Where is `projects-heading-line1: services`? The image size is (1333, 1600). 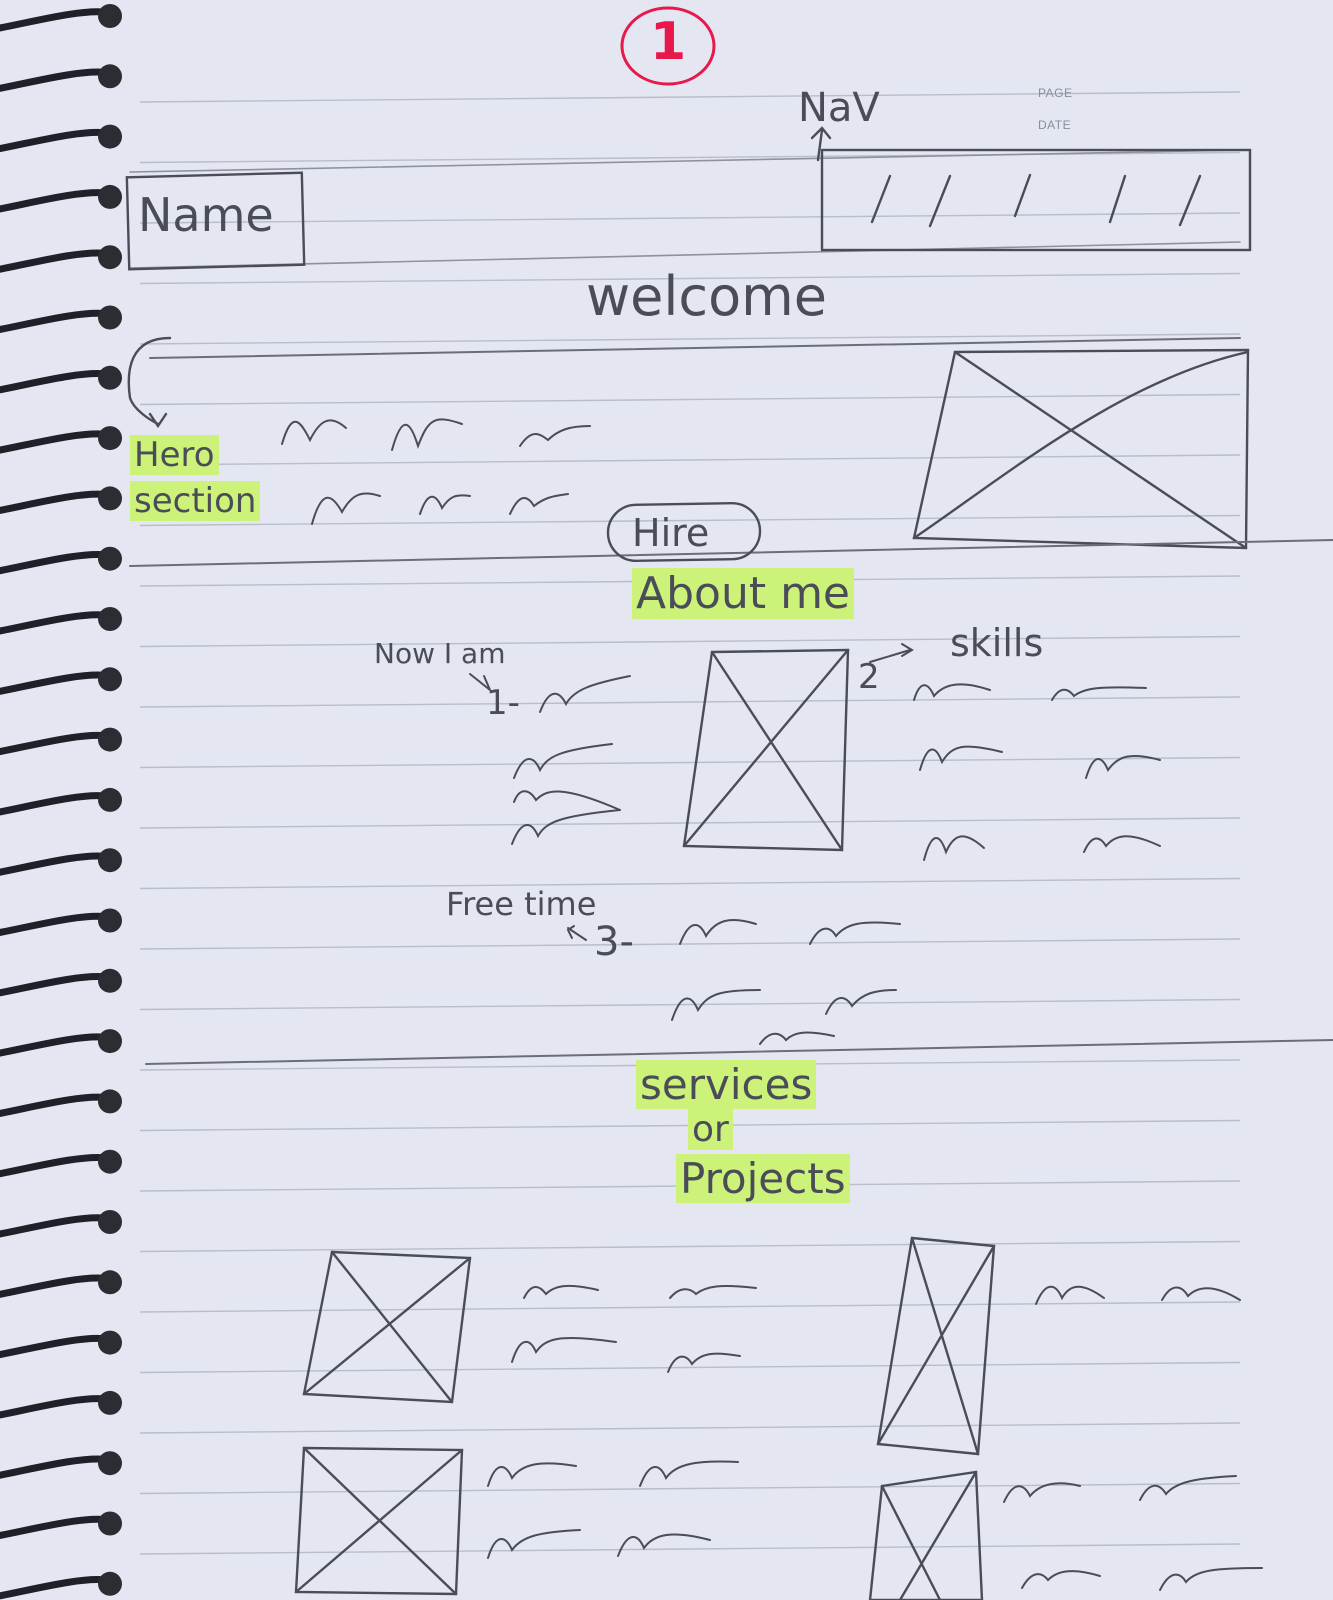 projects-heading-line1: services is located at coordinates (726, 1084).